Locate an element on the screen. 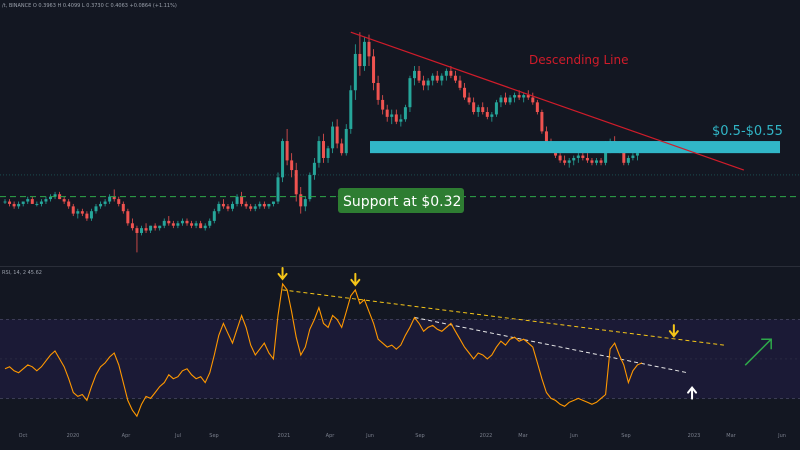  time-axis-tick: 2021 is located at coordinates (284, 436).